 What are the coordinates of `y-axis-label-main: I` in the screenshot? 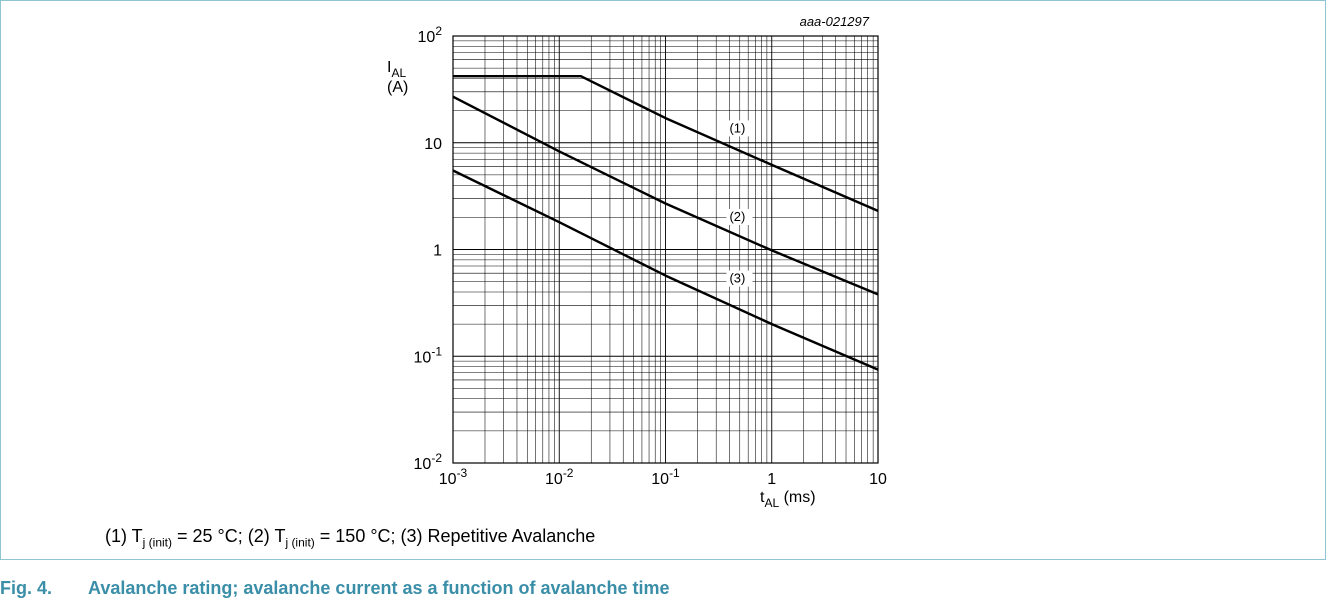 It's located at (389, 67).